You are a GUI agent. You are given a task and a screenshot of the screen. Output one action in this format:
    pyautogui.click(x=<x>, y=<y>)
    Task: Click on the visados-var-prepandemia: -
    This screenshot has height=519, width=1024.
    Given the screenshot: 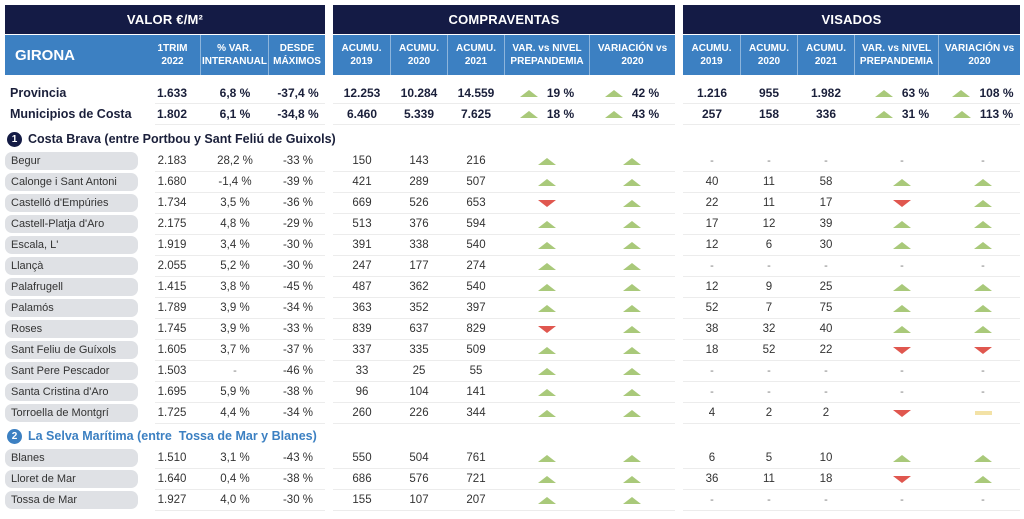 What is the action you would take?
    pyautogui.click(x=902, y=161)
    